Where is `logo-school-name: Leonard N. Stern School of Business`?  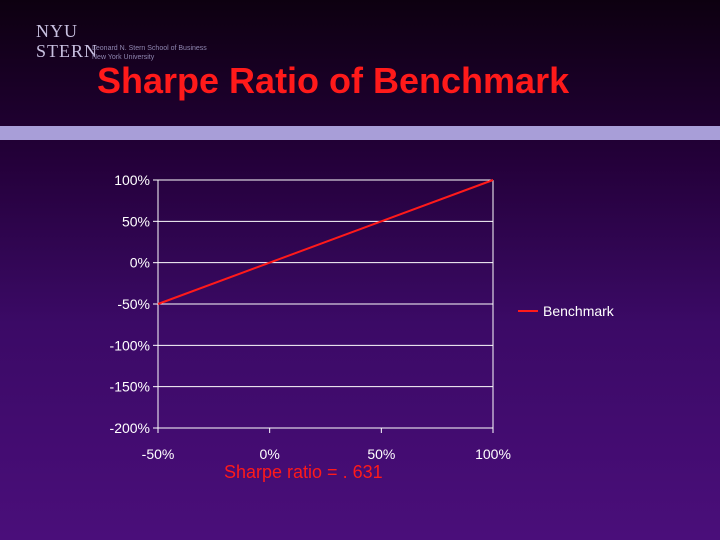 logo-school-name: Leonard N. Stern School of Business is located at coordinates (149, 48).